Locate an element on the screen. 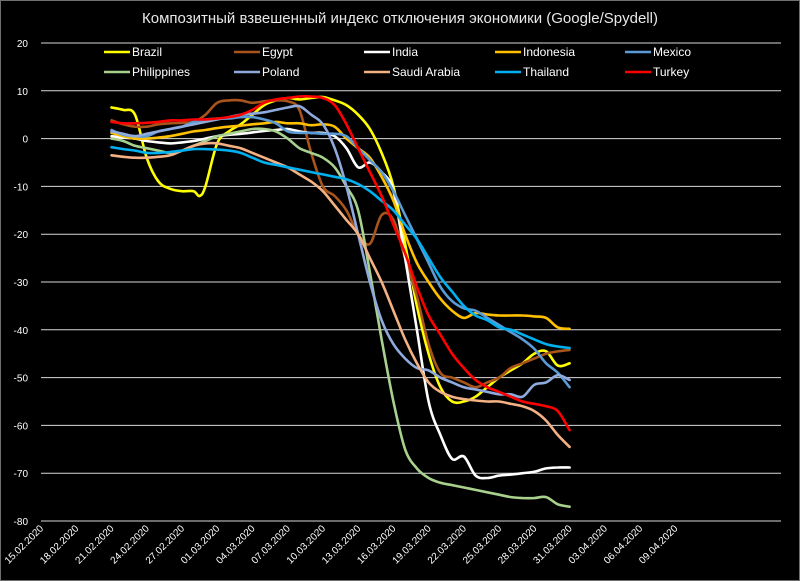 This screenshot has height=581, width=800. y-tick-label: -30 is located at coordinates (21, 283).